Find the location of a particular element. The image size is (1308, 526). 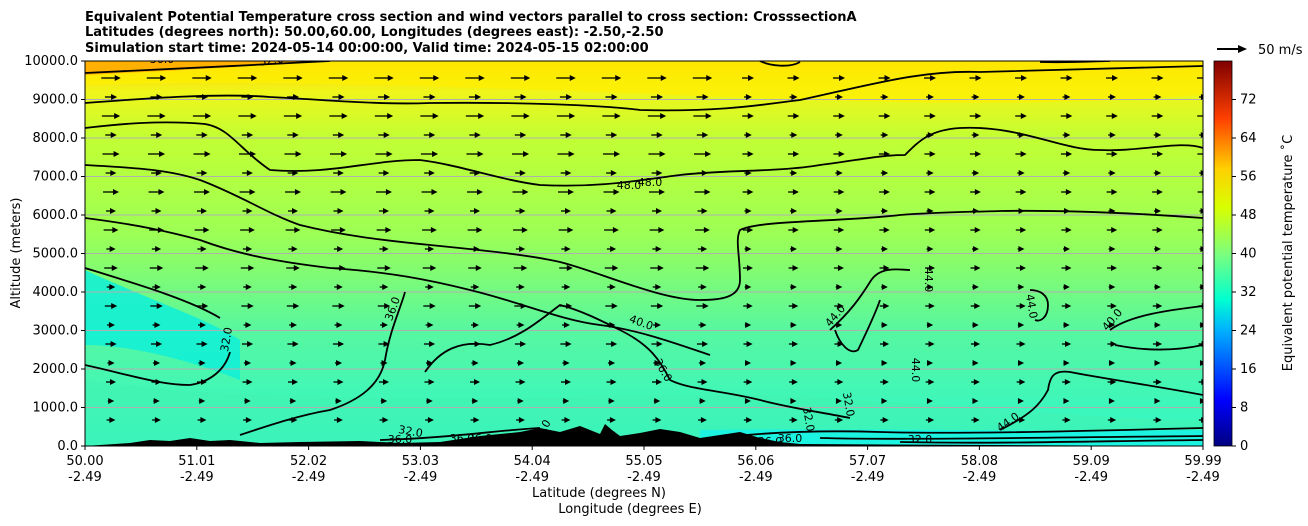

contour-36-c is located at coordinates (637, 361).